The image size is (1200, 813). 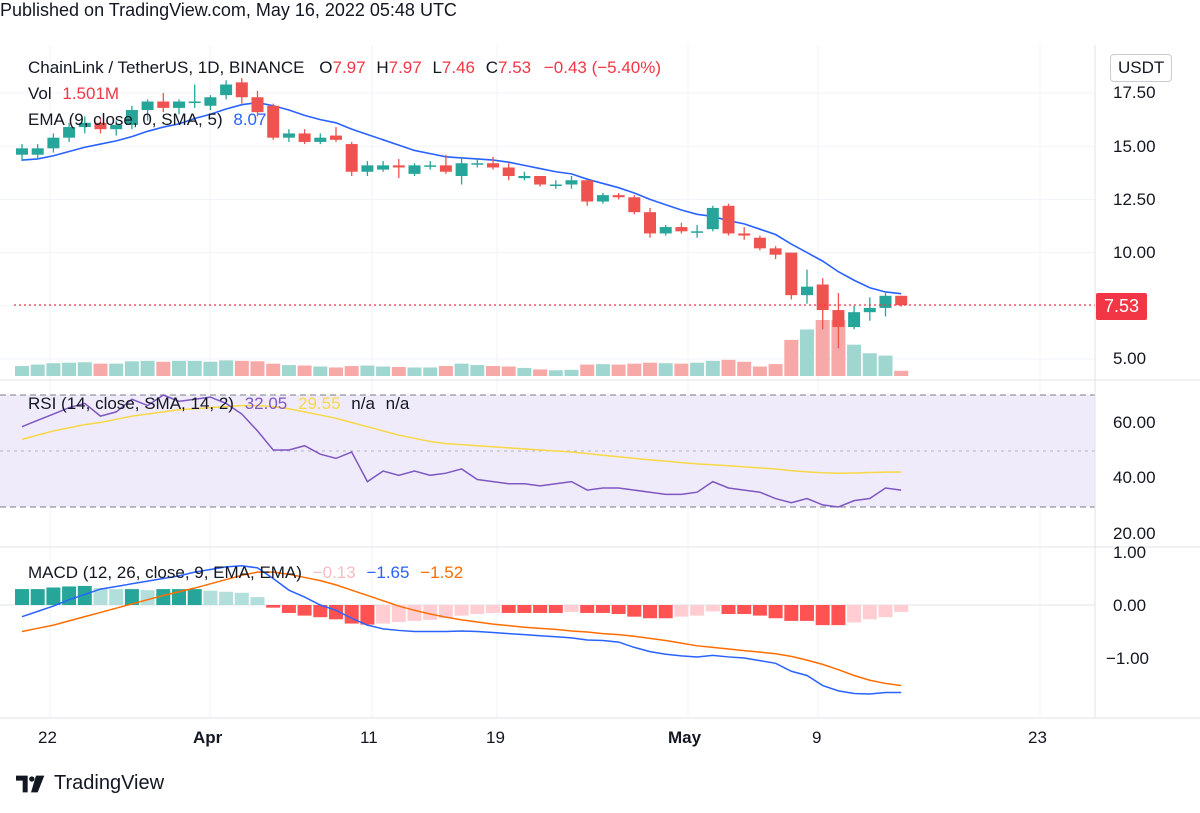 What do you see at coordinates (1134, 92) in the screenshot?
I see `price-tick: 17.50` at bounding box center [1134, 92].